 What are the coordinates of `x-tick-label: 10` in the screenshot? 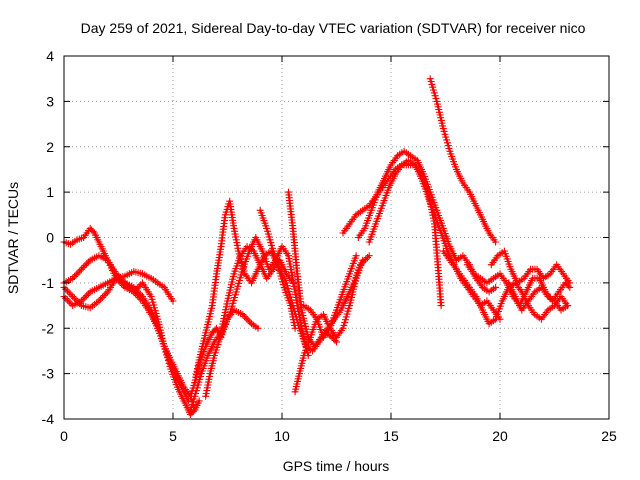 It's located at (282, 436).